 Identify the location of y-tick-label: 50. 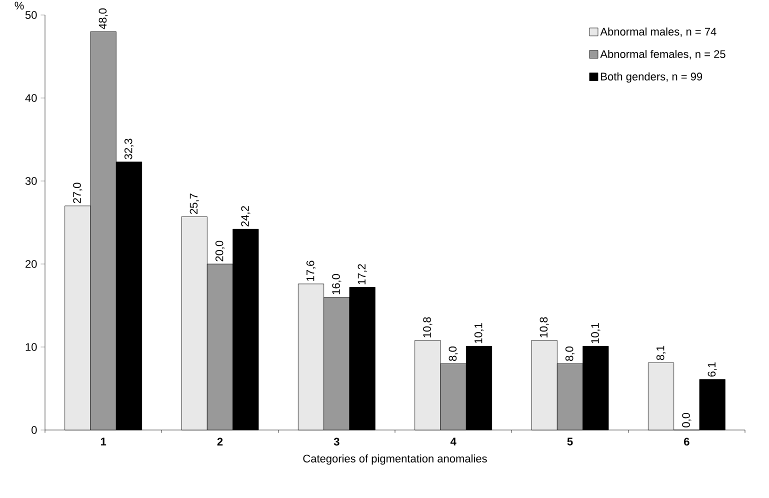
(31, 15).